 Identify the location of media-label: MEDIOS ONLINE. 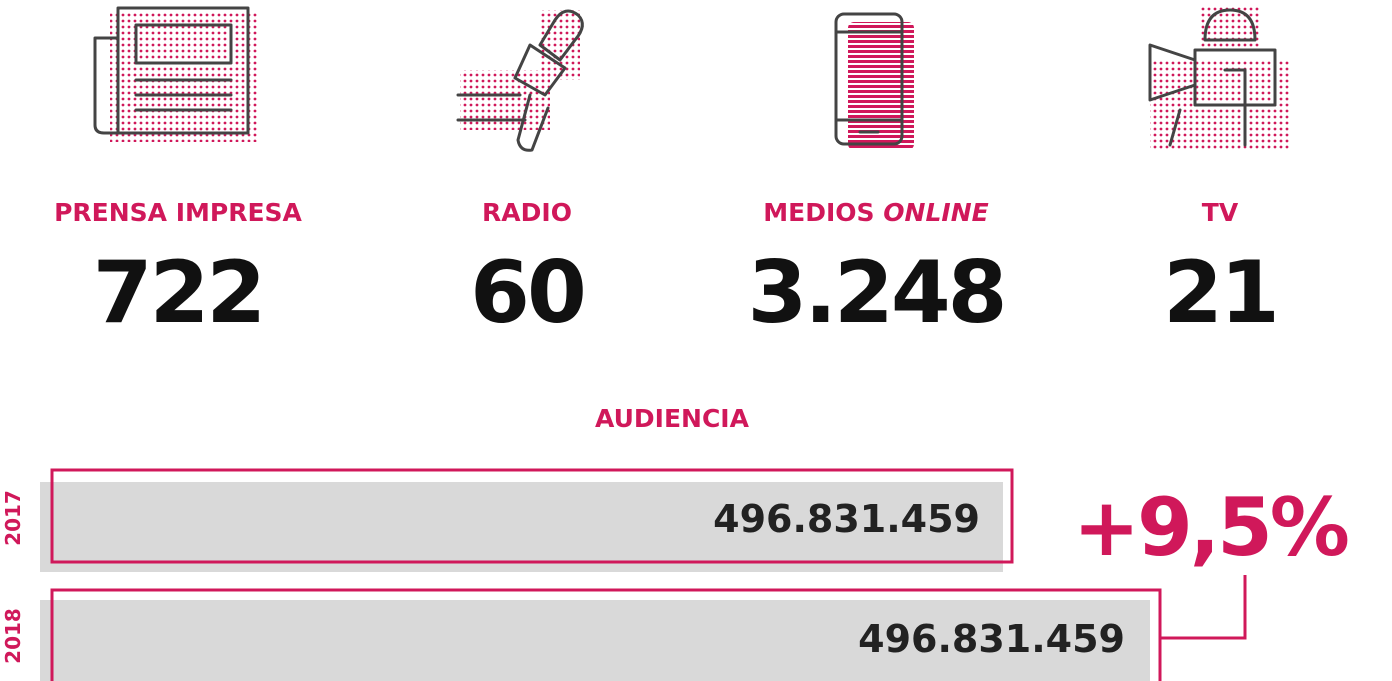
(875, 212).